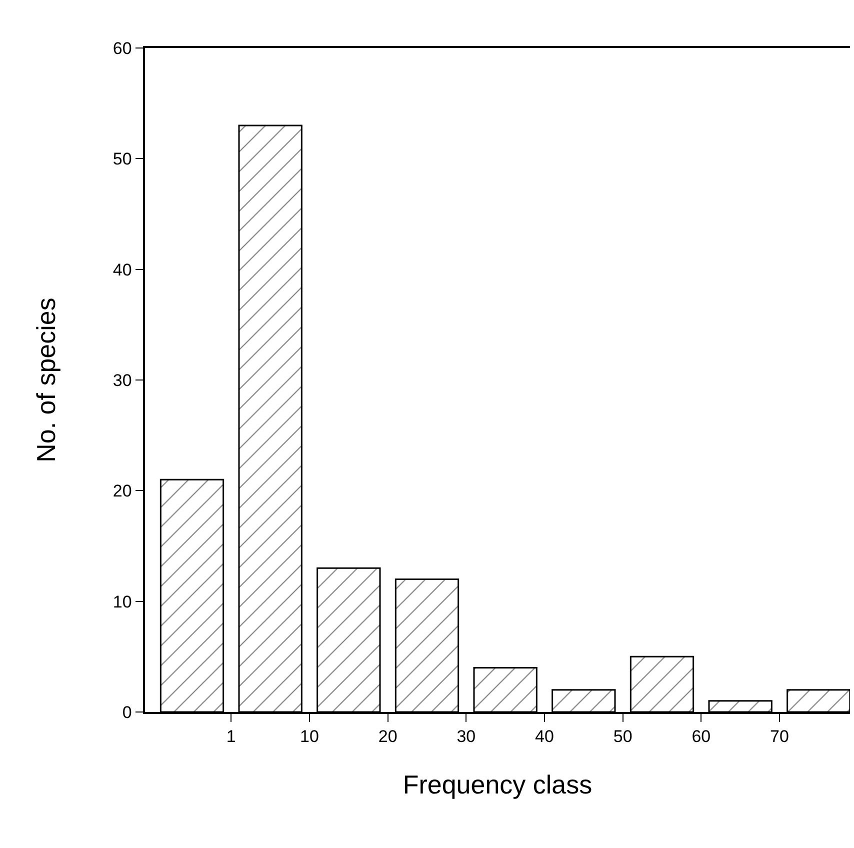 Image resolution: width=854 pixels, height=848 pixels. I want to click on y-tick-label: 50, so click(122, 159).